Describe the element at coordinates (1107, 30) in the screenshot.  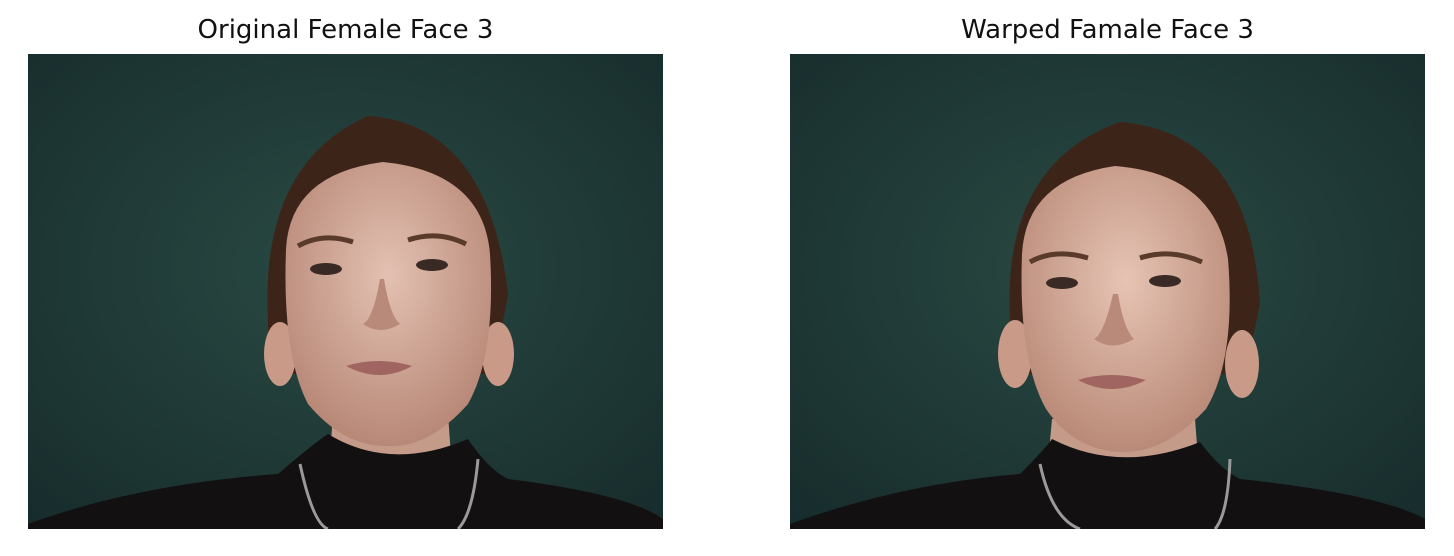
I see `warped-panel-title: Warped Famale Face 3` at that location.